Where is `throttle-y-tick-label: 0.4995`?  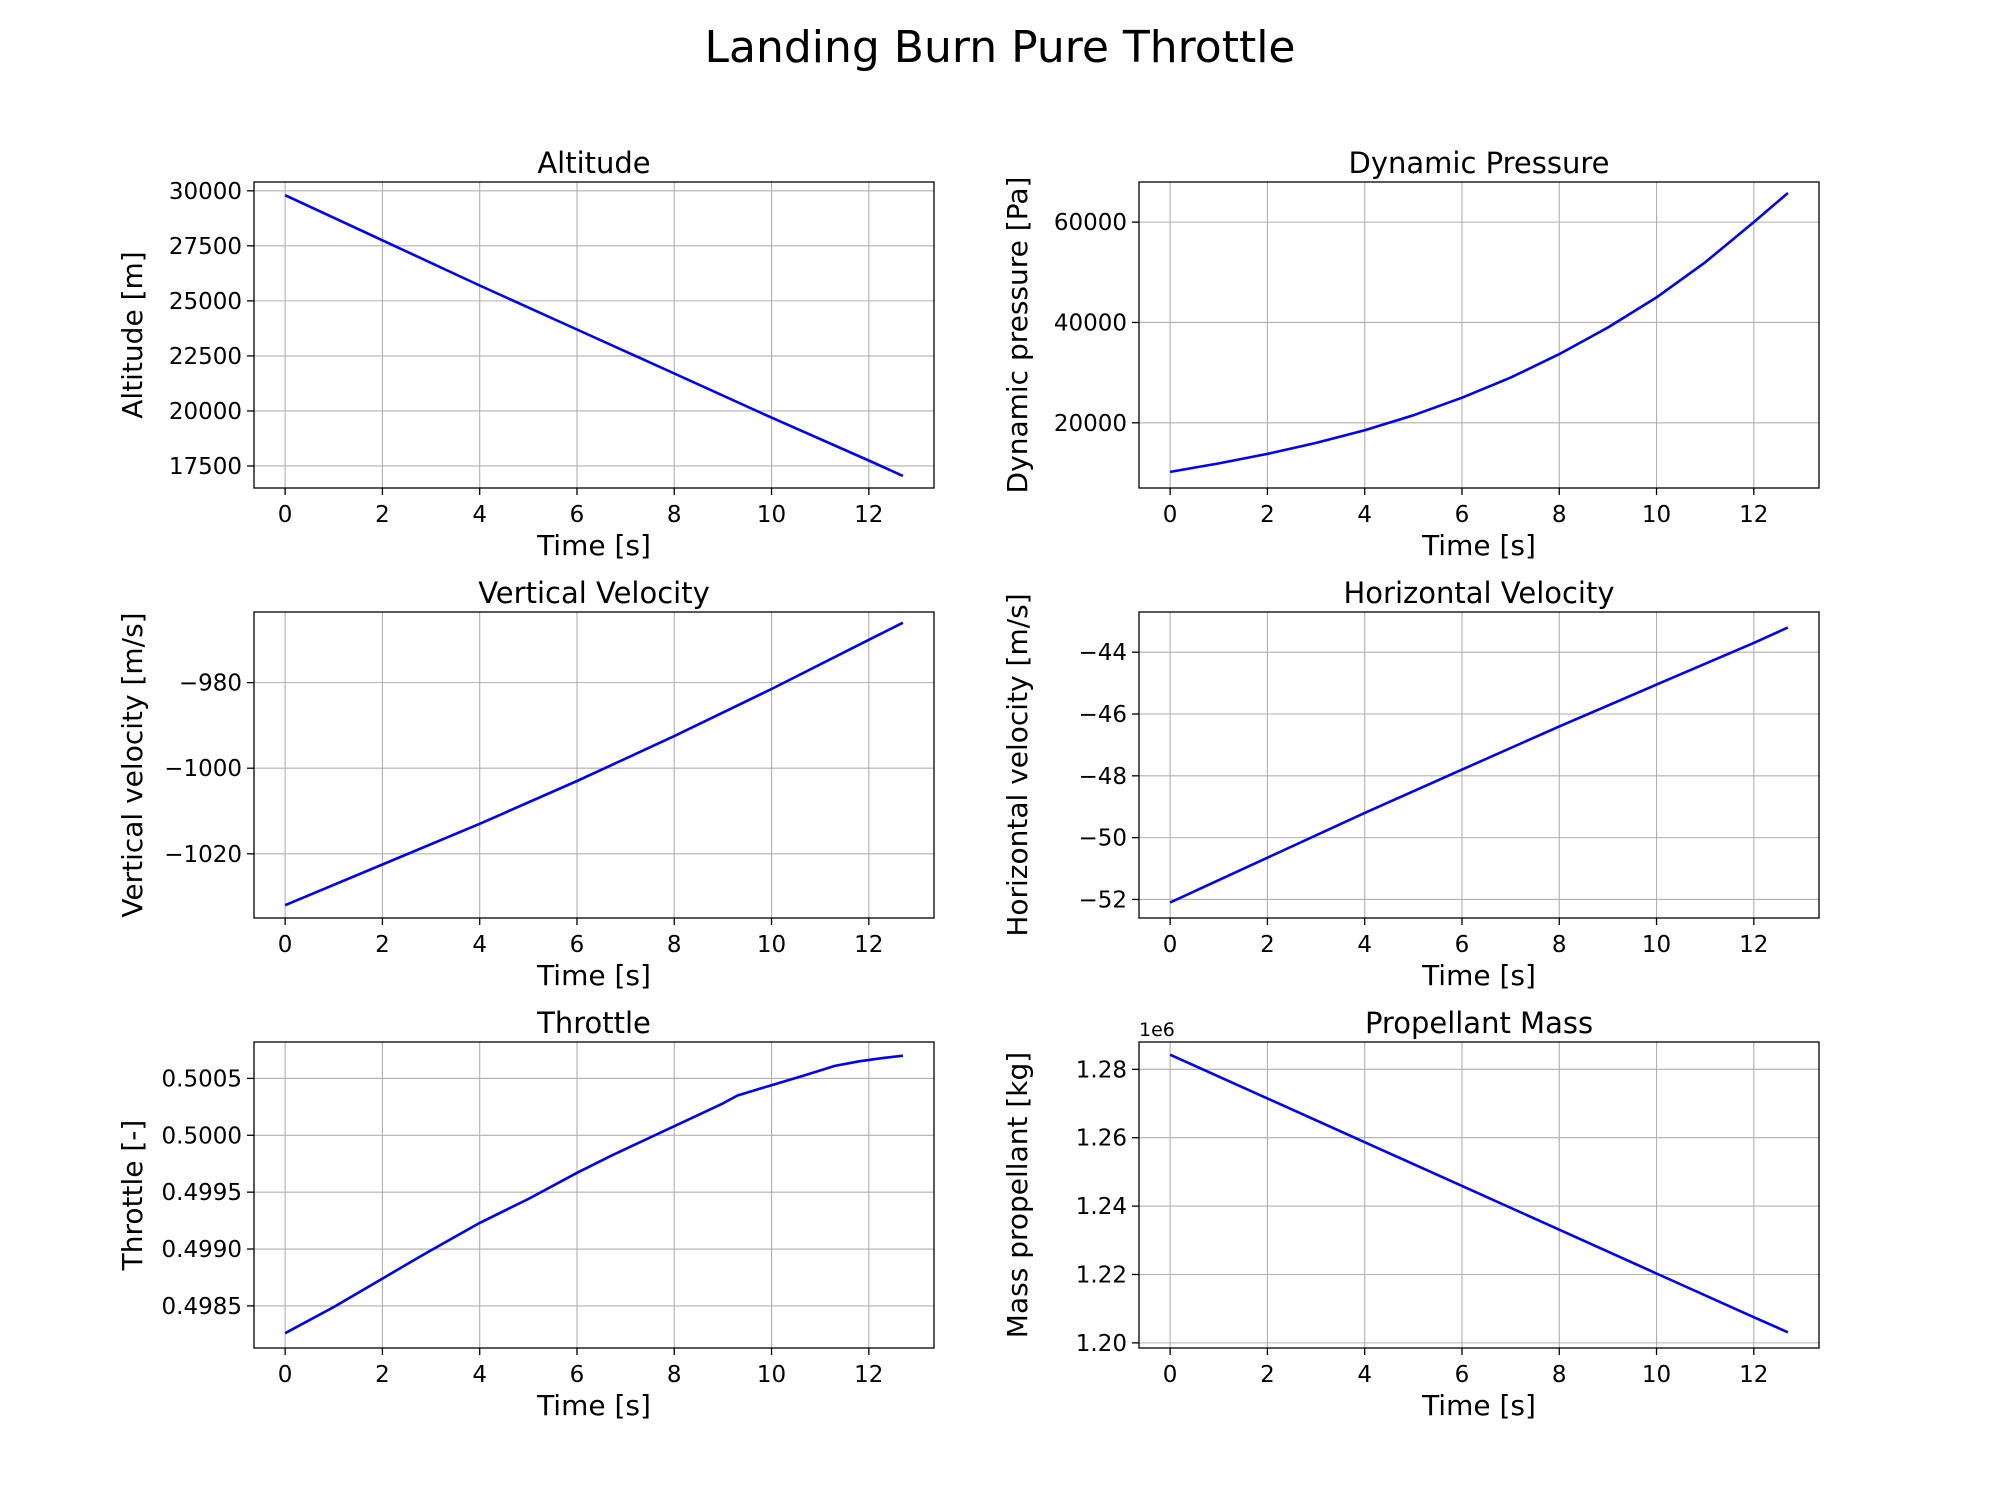
throttle-y-tick-label: 0.4995 is located at coordinates (202, 1193).